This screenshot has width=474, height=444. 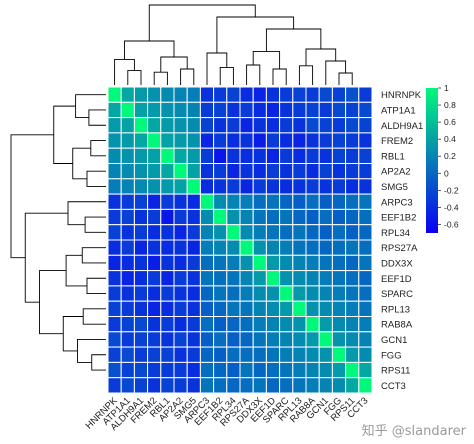 I want to click on row-label: EEF1B2, so click(x=398, y=218).